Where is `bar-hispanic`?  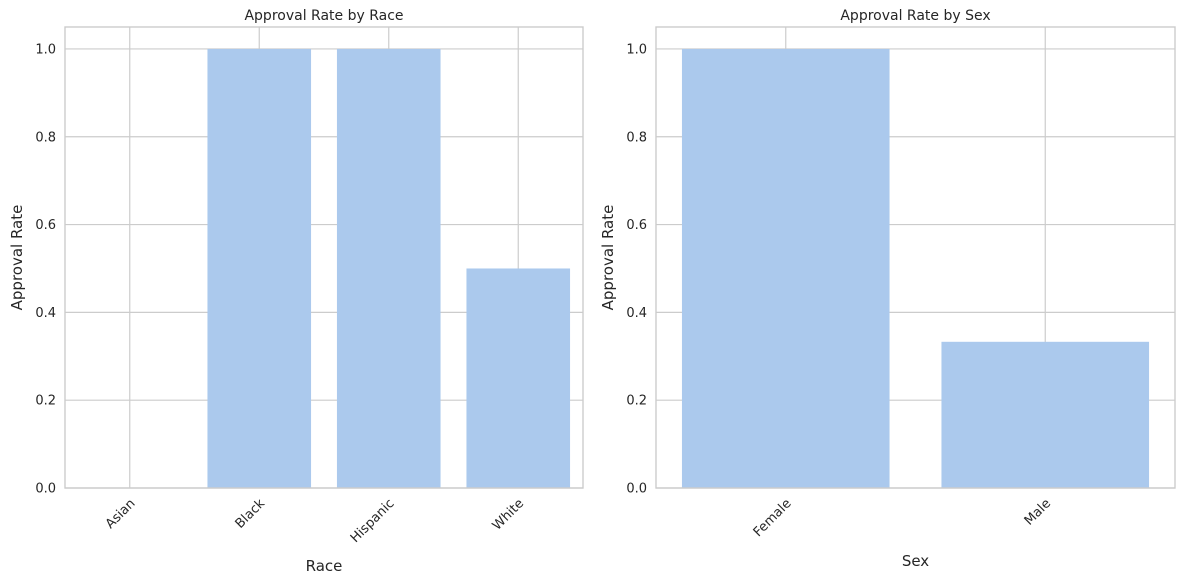 bar-hispanic is located at coordinates (388, 268).